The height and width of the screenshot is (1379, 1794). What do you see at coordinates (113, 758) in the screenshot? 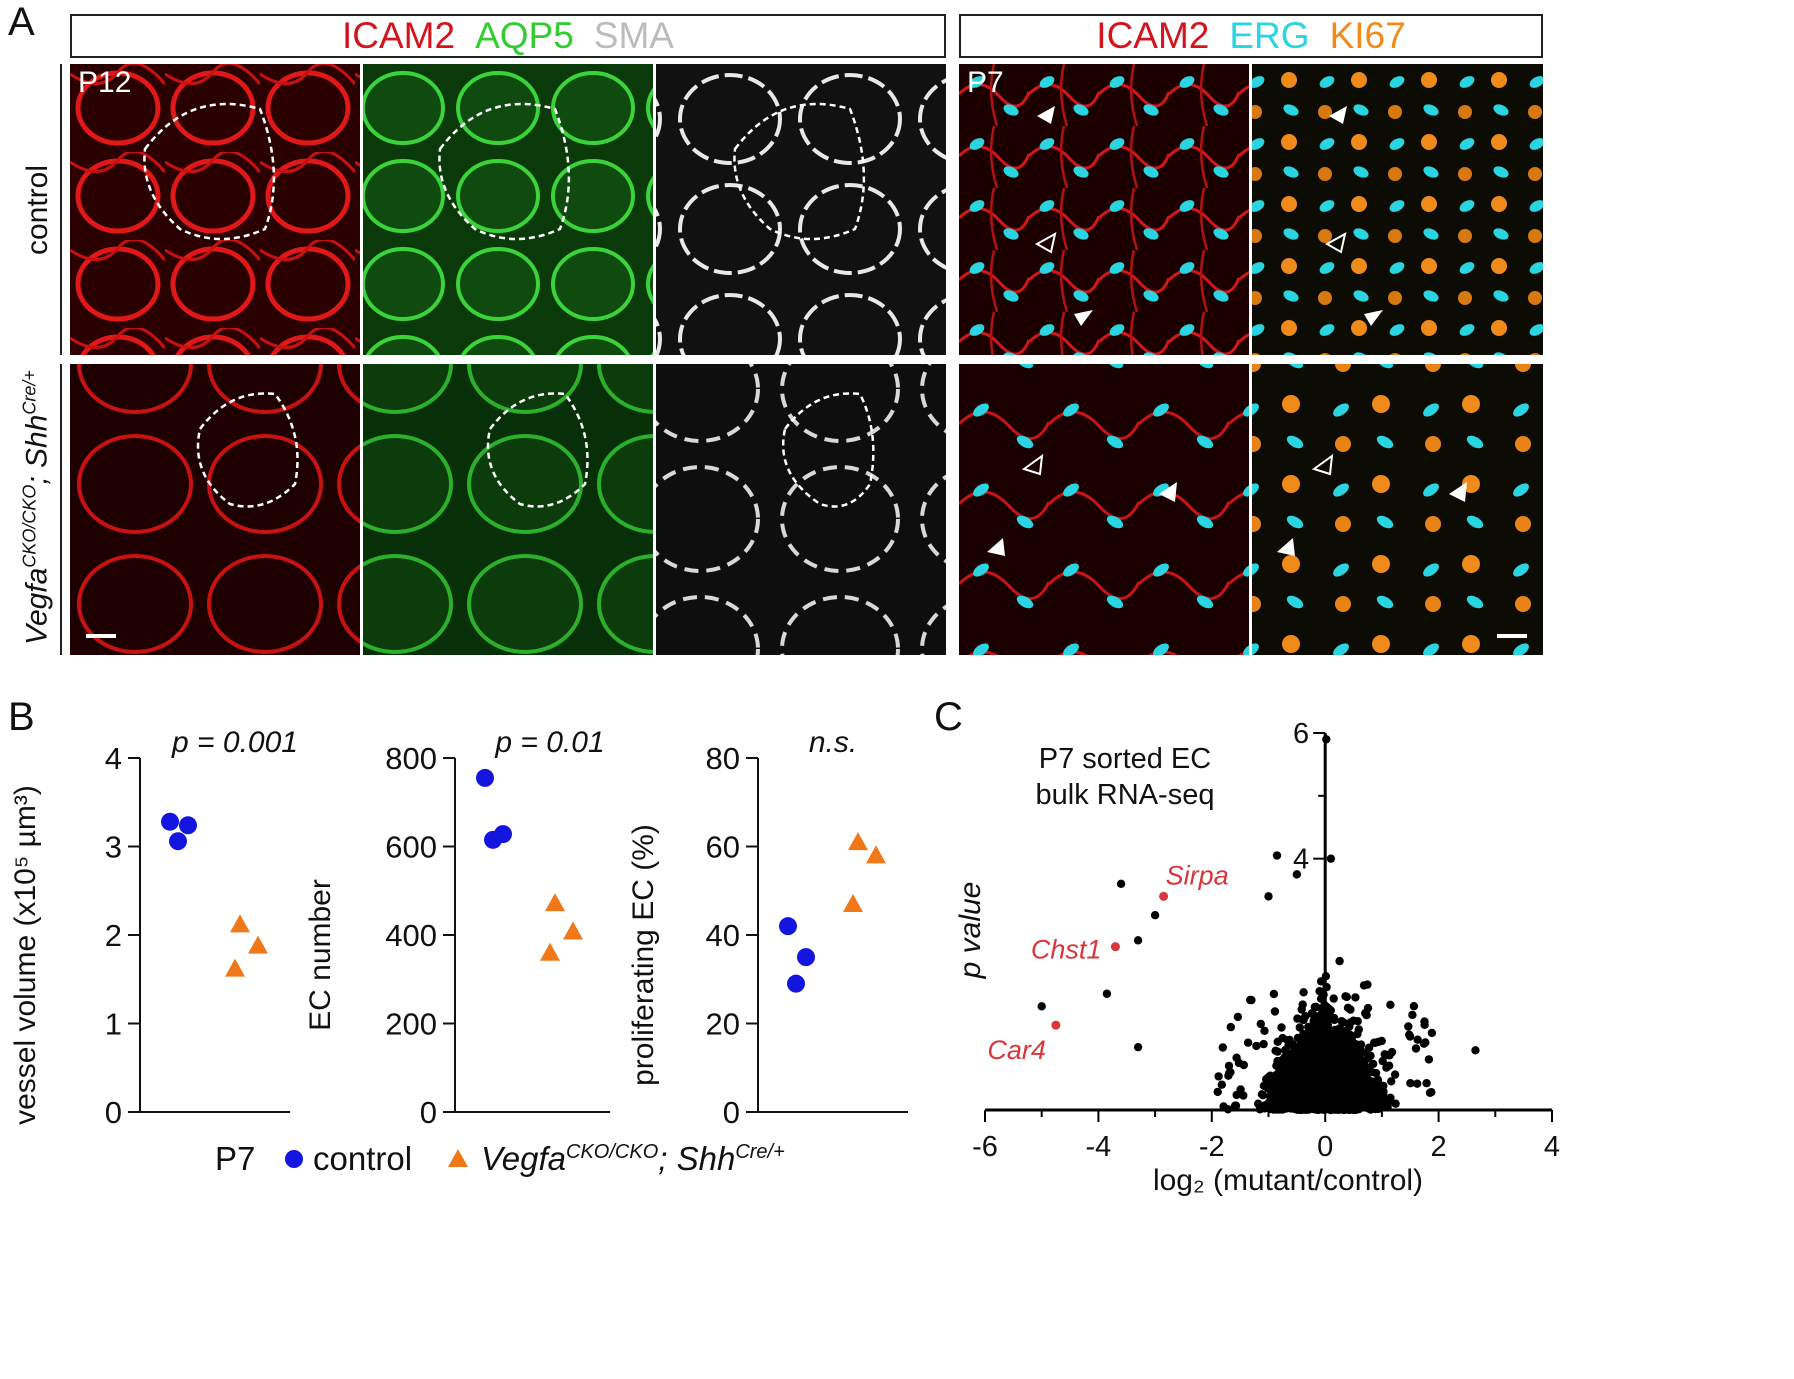
I see `y-tick-label: 4` at bounding box center [113, 758].